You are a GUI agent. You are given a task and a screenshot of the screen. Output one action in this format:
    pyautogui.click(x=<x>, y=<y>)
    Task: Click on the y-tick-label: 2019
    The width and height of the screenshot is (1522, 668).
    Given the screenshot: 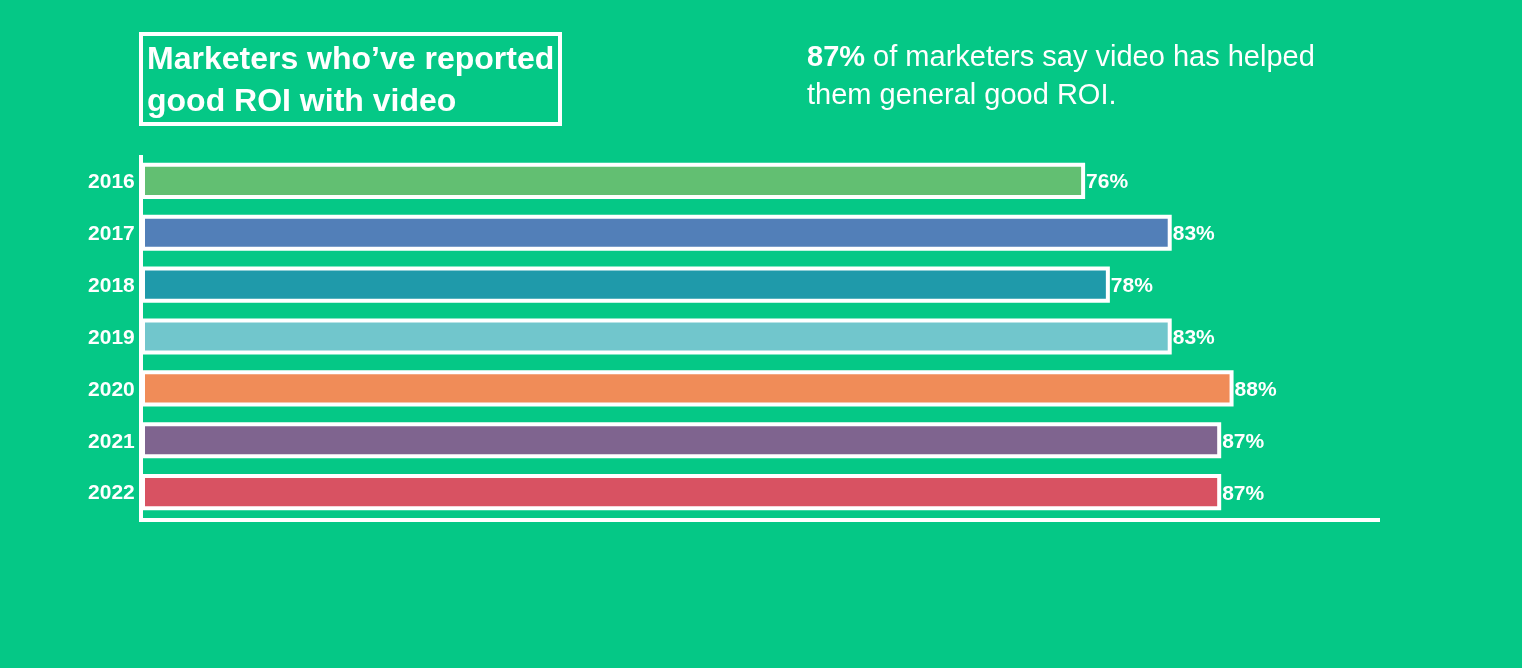 What is the action you would take?
    pyautogui.click(x=111, y=336)
    